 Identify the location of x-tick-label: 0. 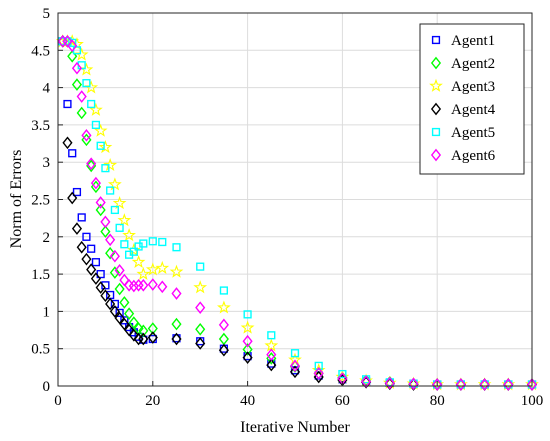
(58, 401).